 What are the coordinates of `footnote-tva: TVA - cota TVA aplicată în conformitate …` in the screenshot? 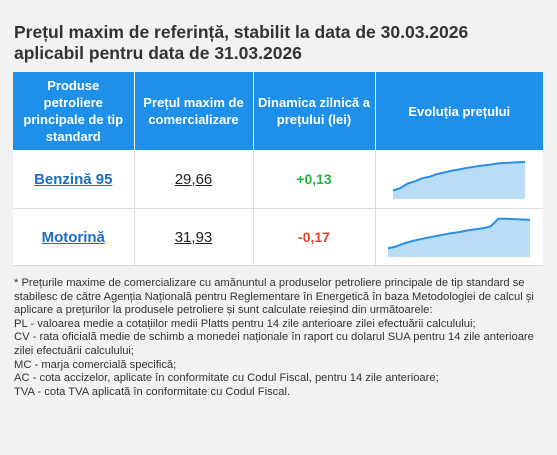 It's located at (152, 391).